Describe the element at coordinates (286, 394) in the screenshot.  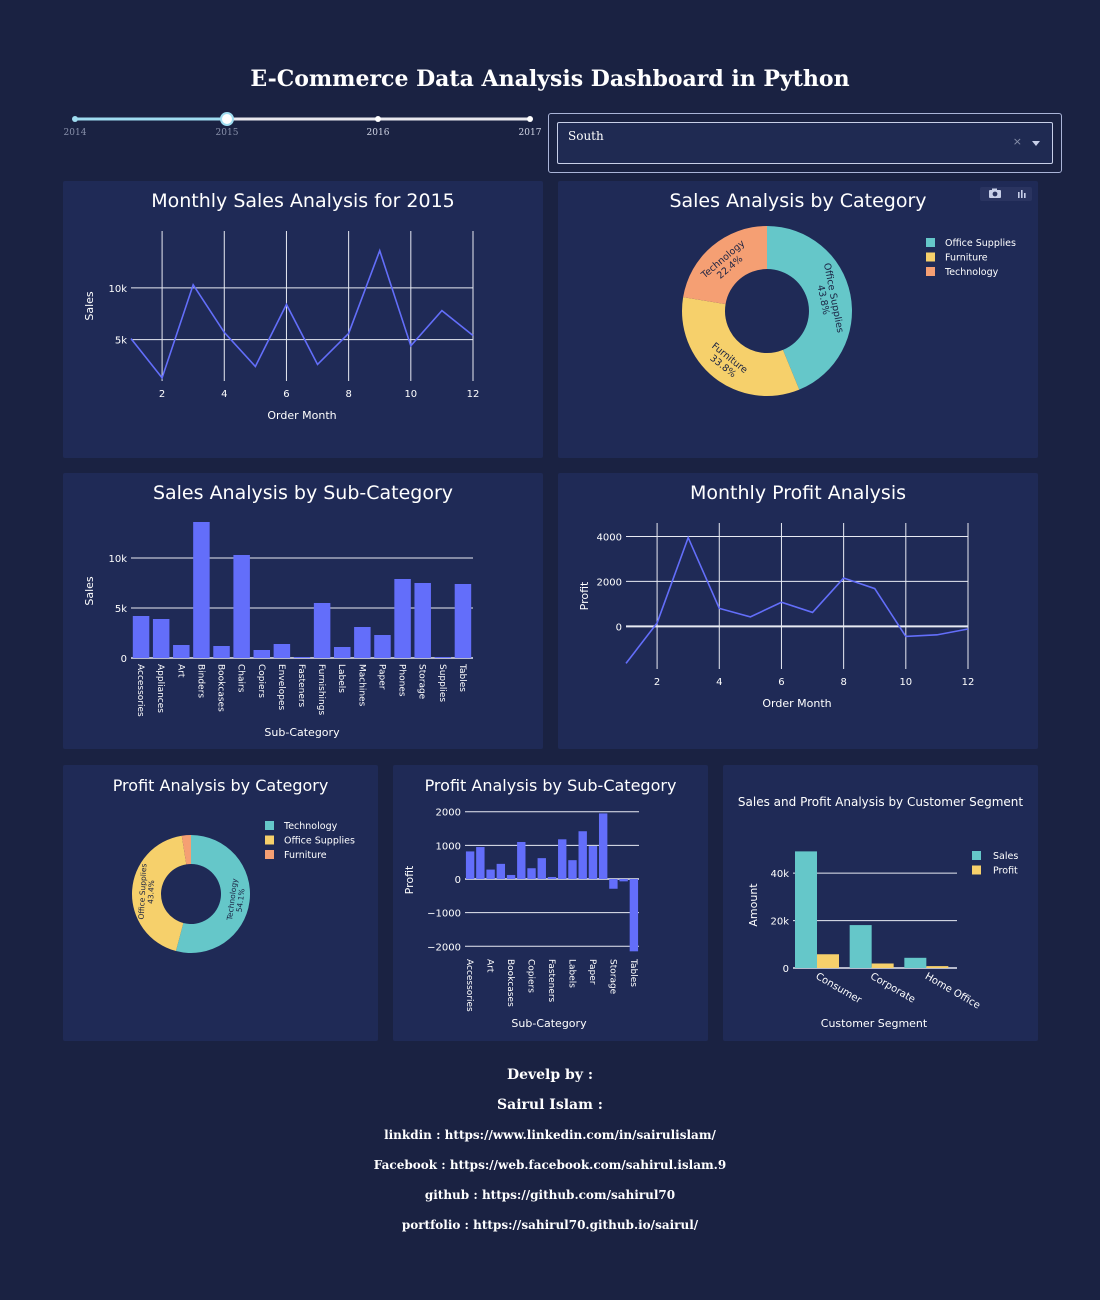
I see `x-tick-label: 6` at that location.